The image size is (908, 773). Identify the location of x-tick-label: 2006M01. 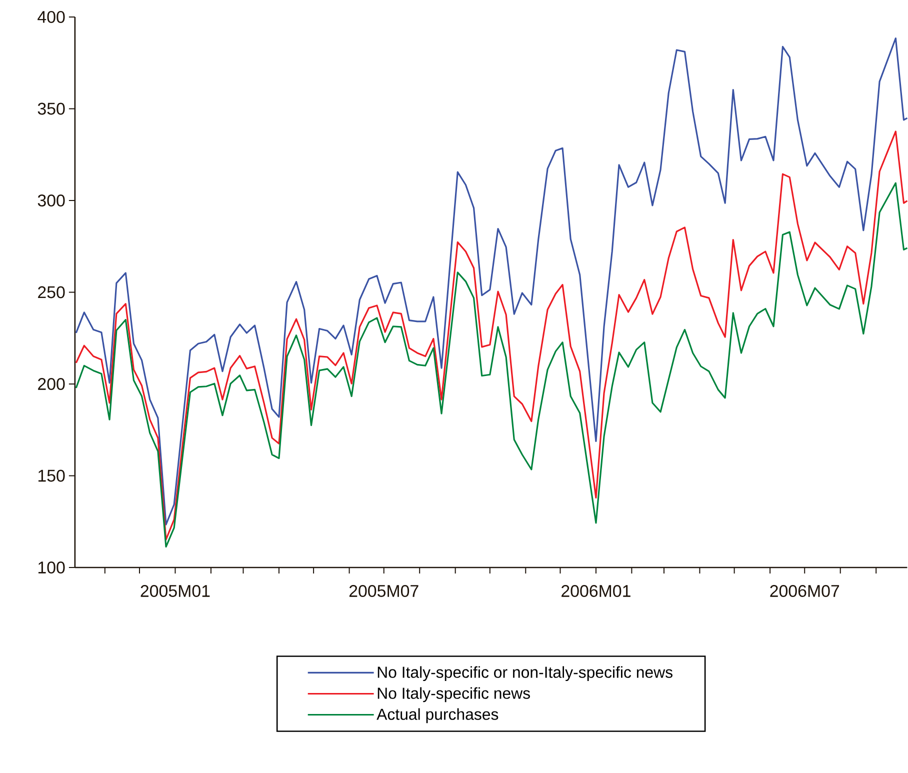
(596, 590).